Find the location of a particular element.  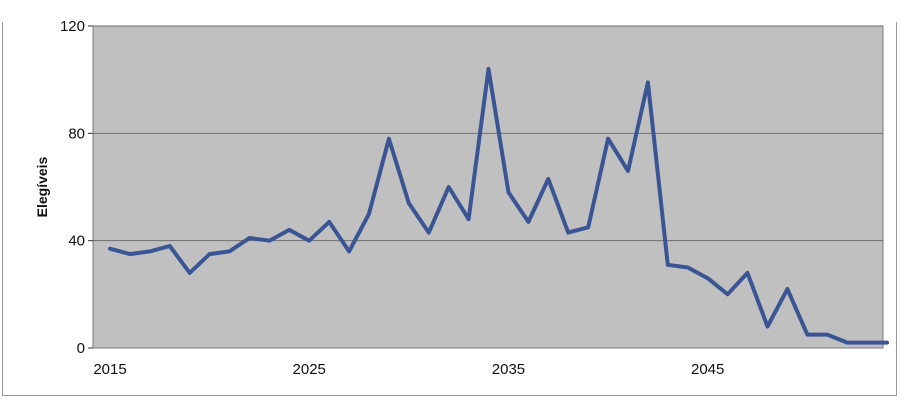

y-tick-label: 120 is located at coordinates (72, 26).